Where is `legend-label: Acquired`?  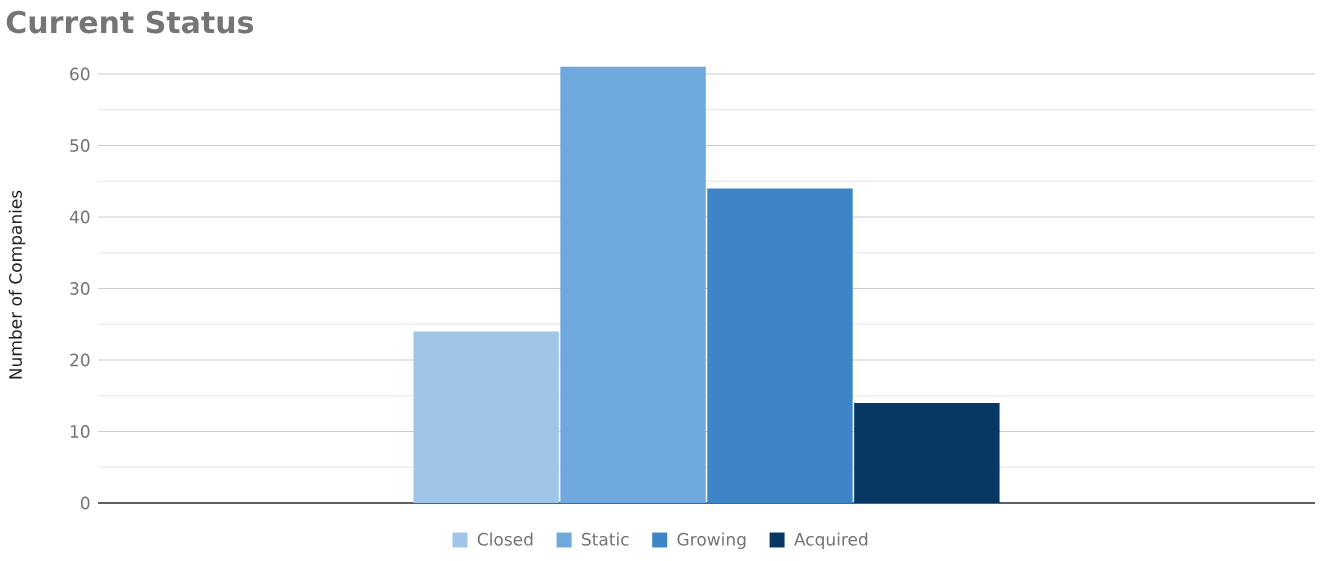 legend-label: Acquired is located at coordinates (831, 540).